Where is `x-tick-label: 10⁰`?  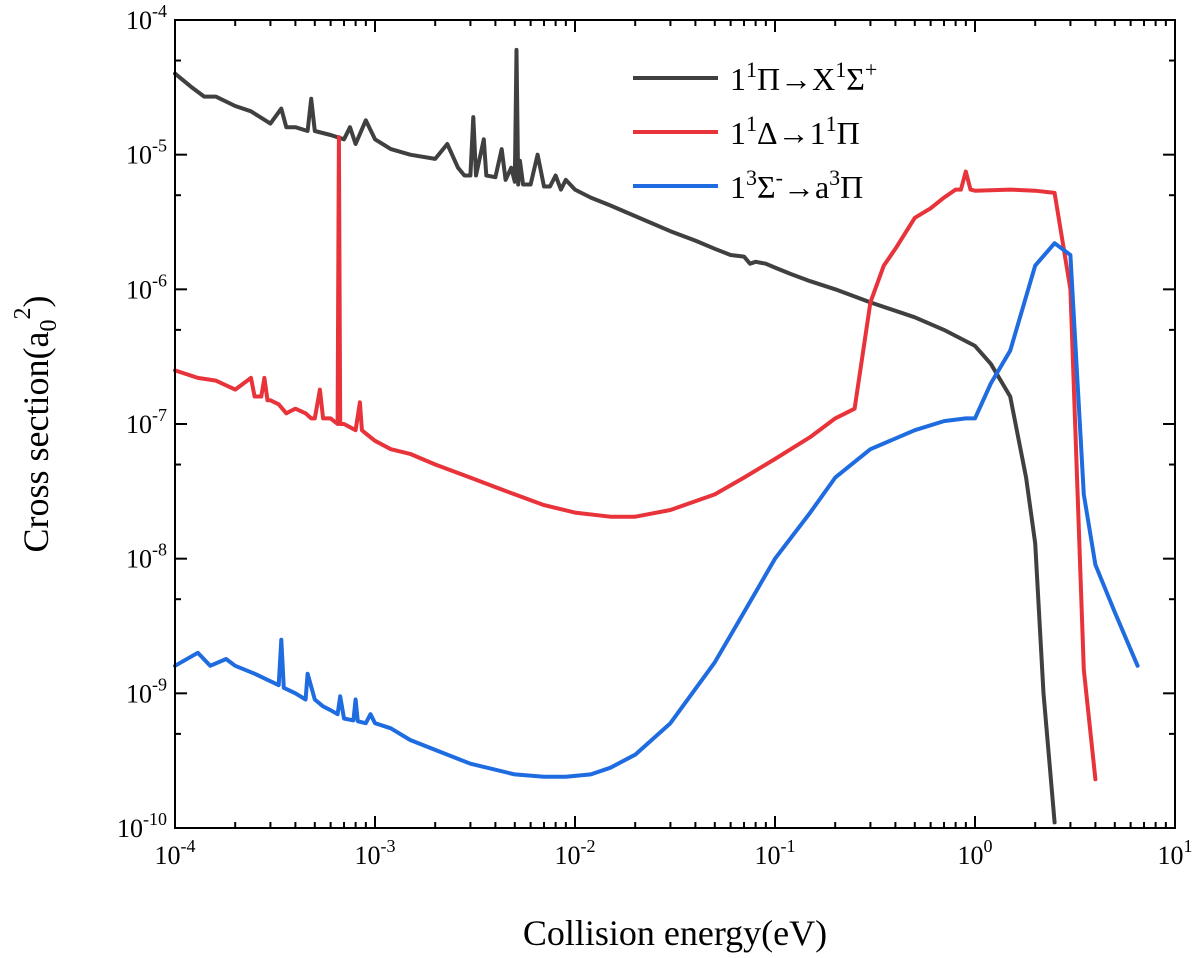
x-tick-label: 10⁰ is located at coordinates (975, 853).